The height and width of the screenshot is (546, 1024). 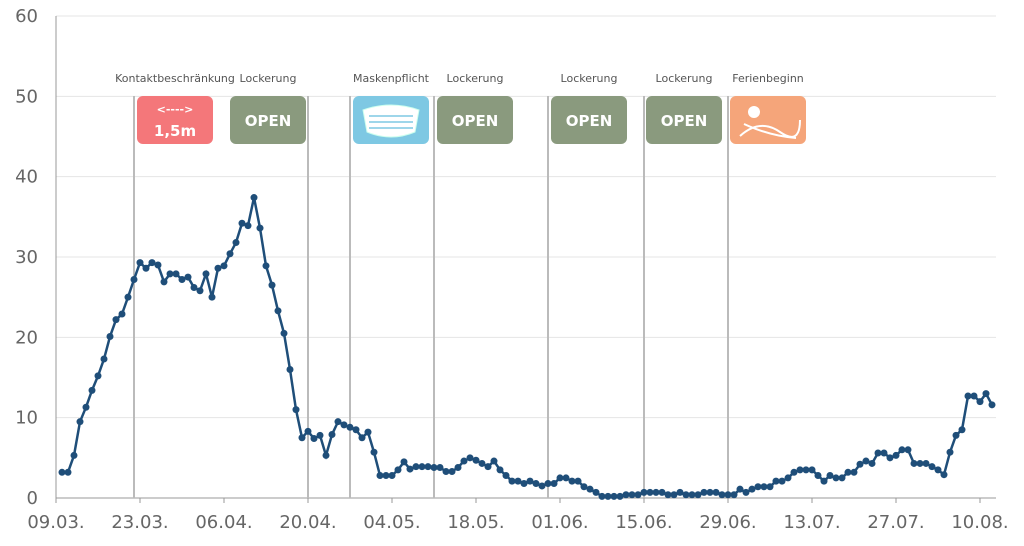 I want to click on x-tick-label: 29.06., so click(x=727, y=522).